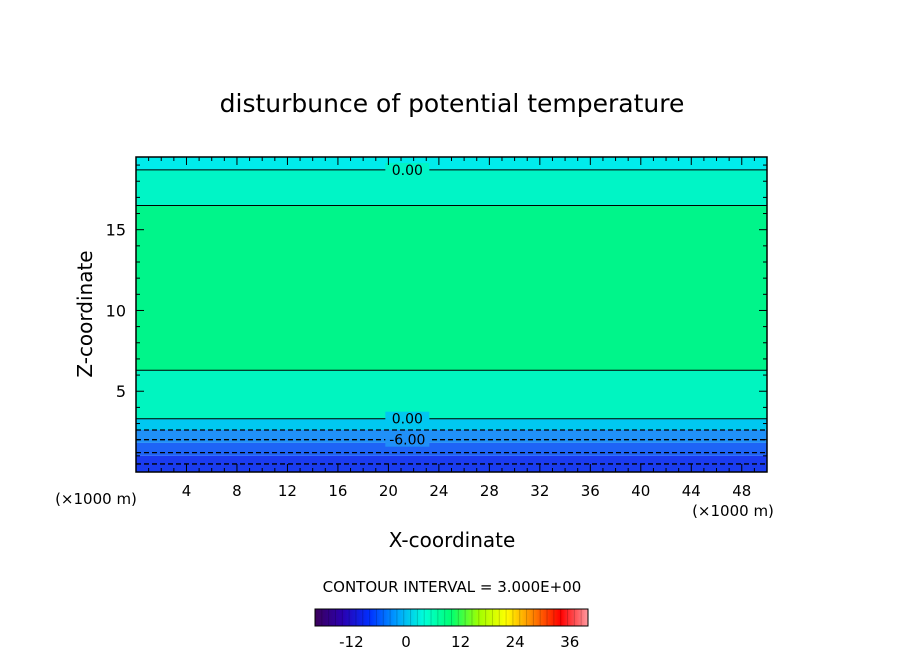 This screenshot has height=654, width=904. I want to click on x-tick-label: 36, so click(590, 491).